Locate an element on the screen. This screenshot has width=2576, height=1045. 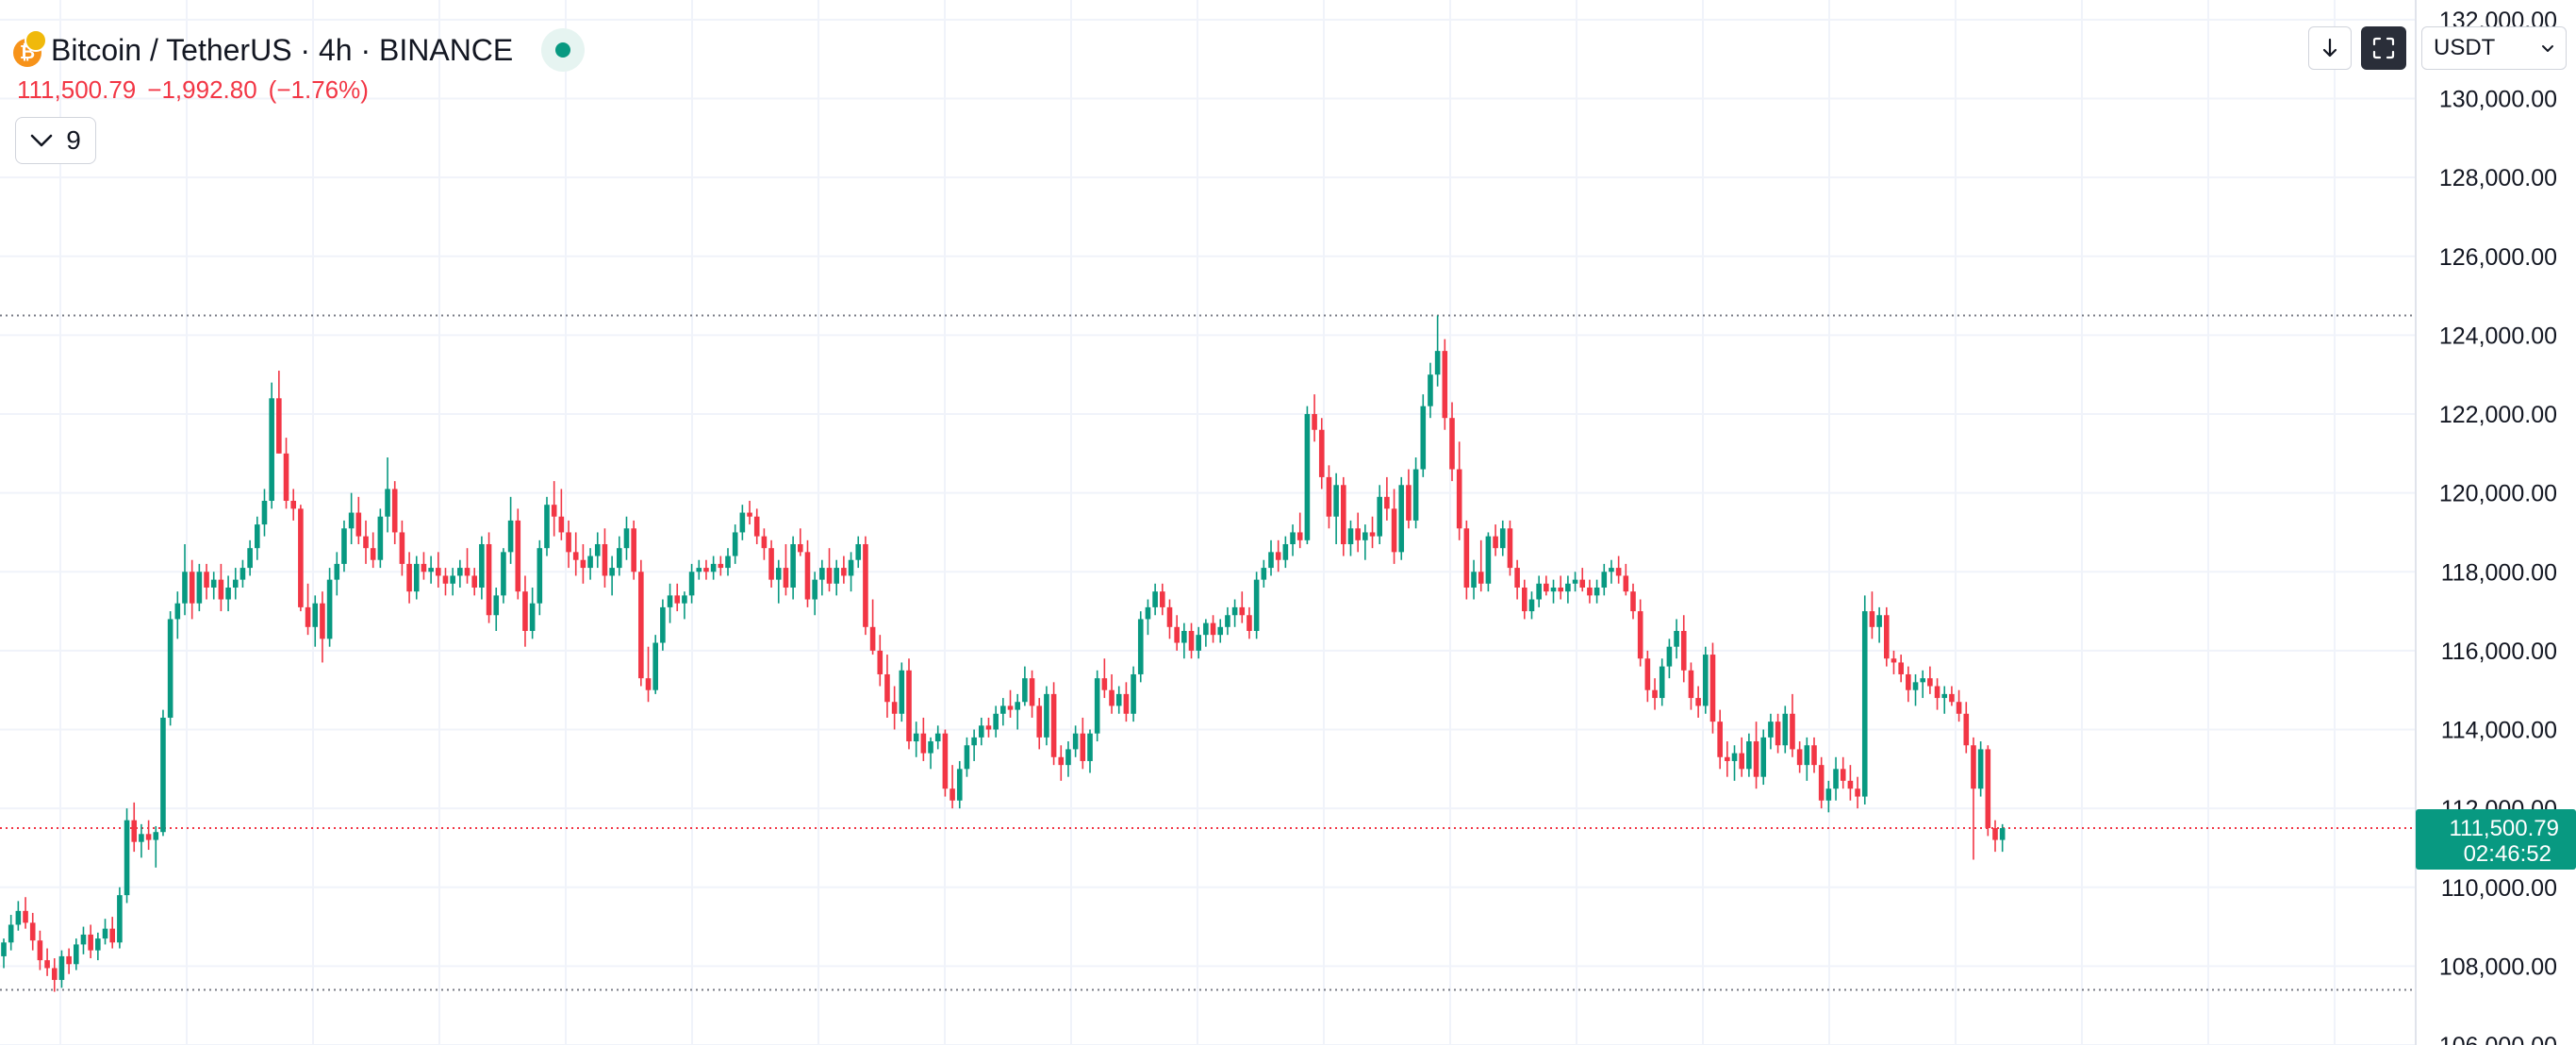
currency-select: USDT is located at coordinates (2494, 48).